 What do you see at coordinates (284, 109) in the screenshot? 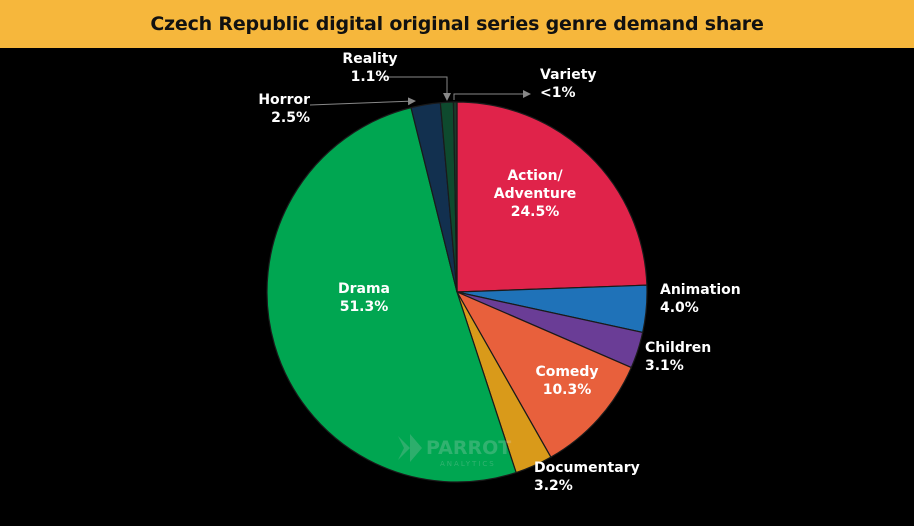
I see `label-horror: Horror 2.5%` at bounding box center [284, 109].